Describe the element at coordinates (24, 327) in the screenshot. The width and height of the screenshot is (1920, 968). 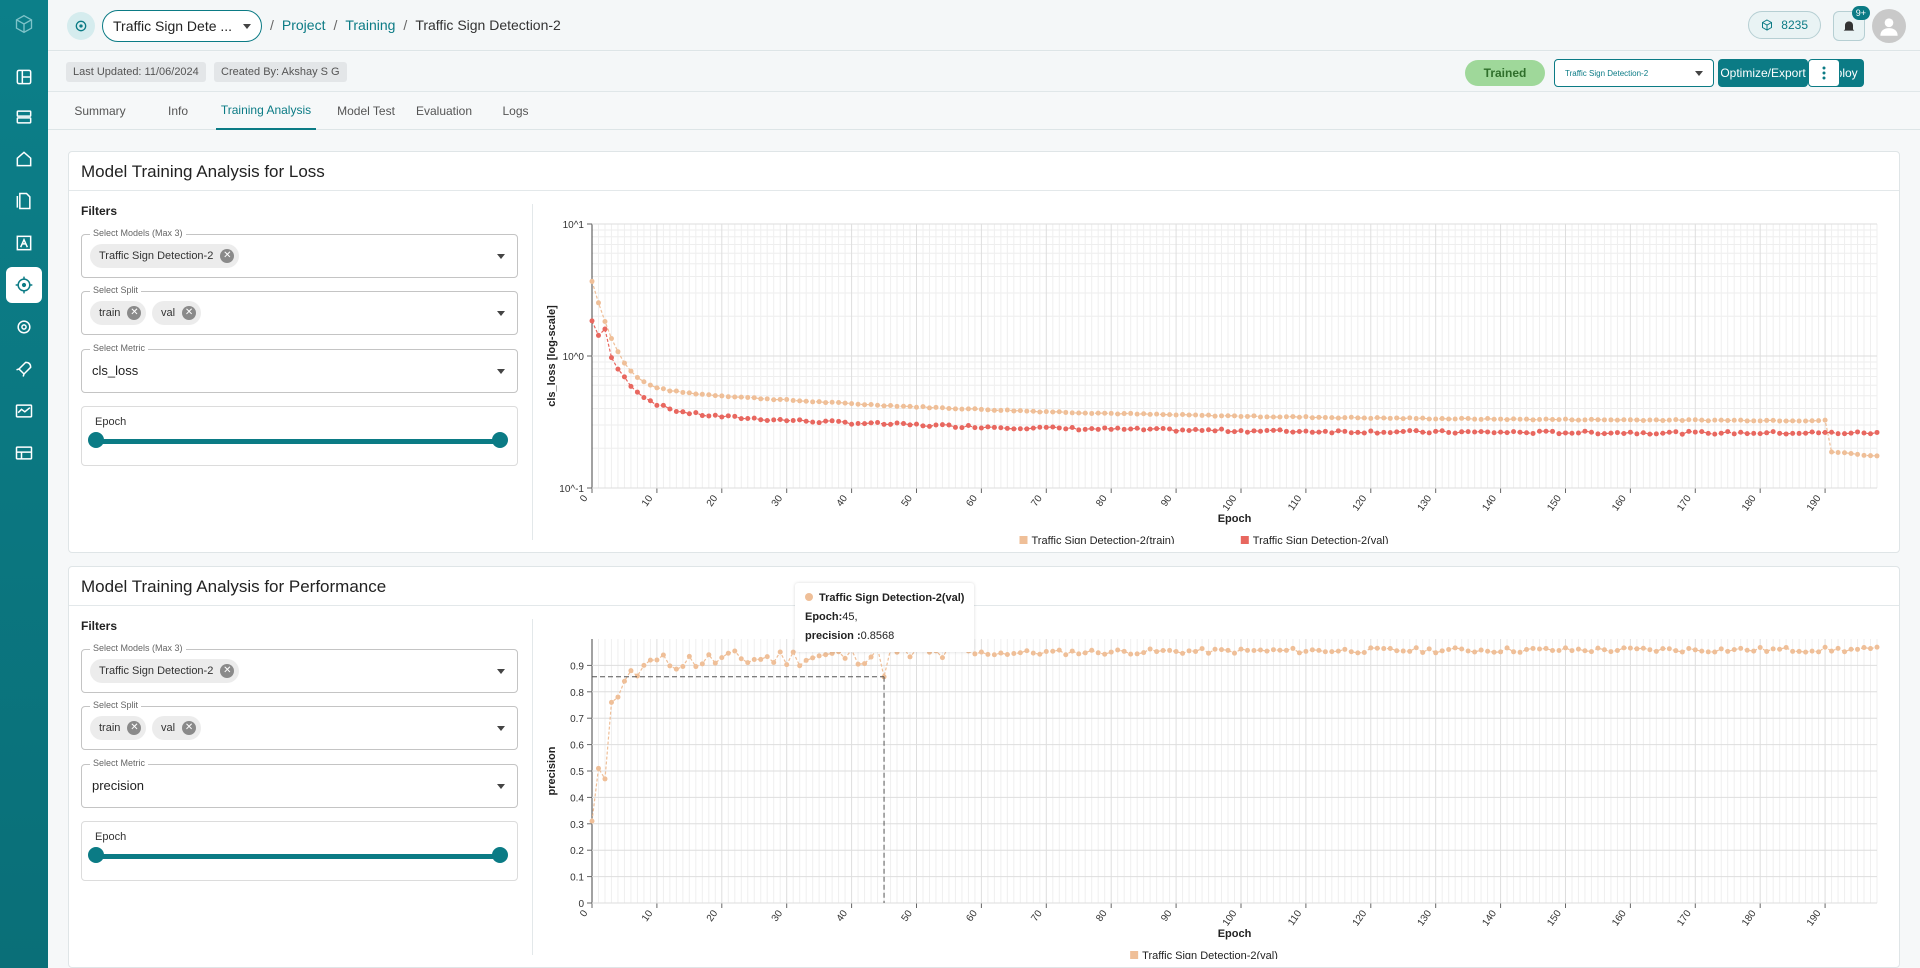
I see `models-icon` at that location.